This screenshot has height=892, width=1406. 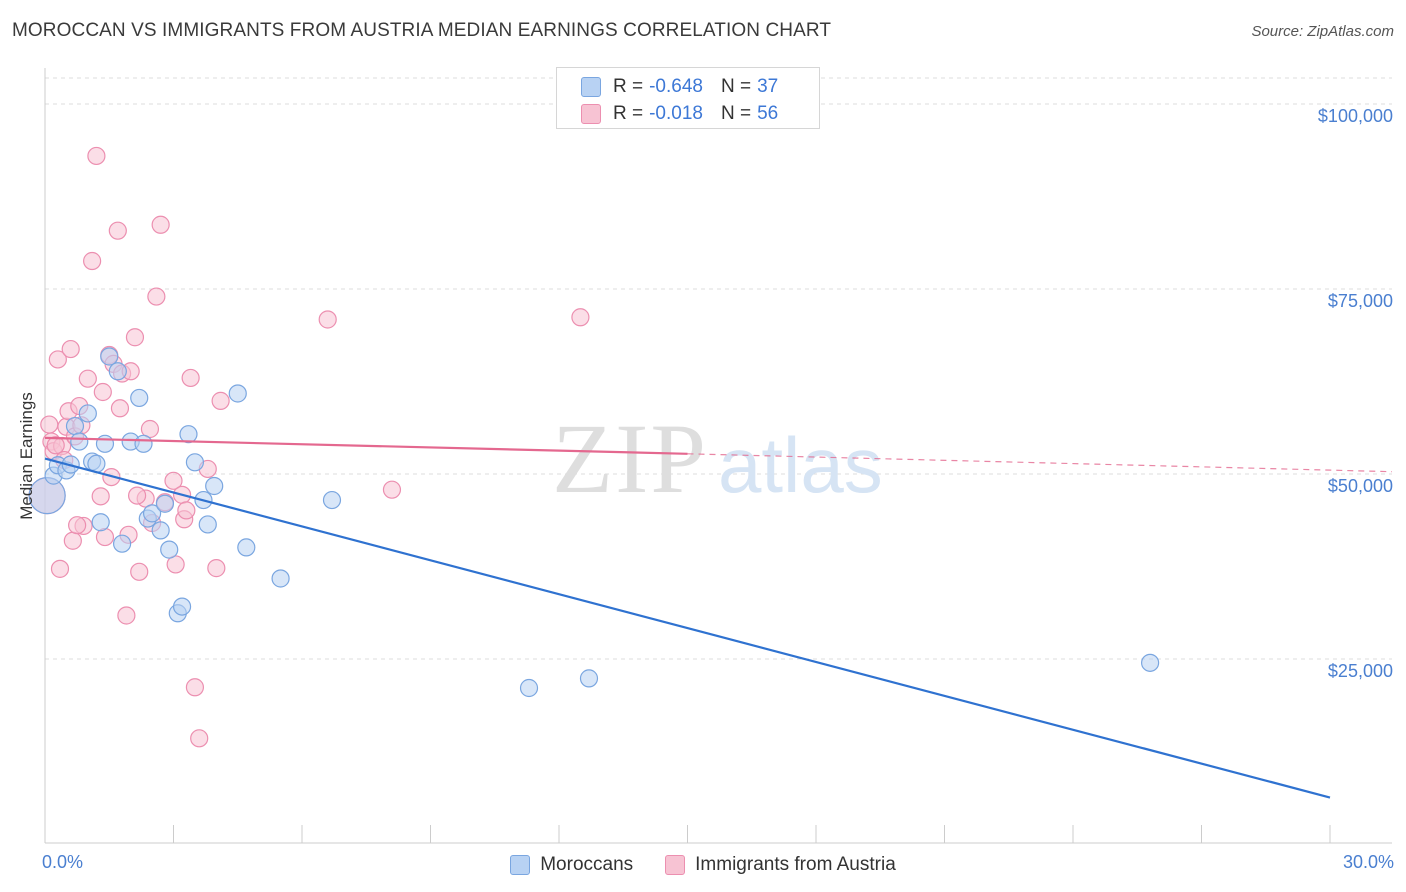 I want to click on legend-row-moroccans: R = -0.648 N = 37, so click(x=679, y=87).